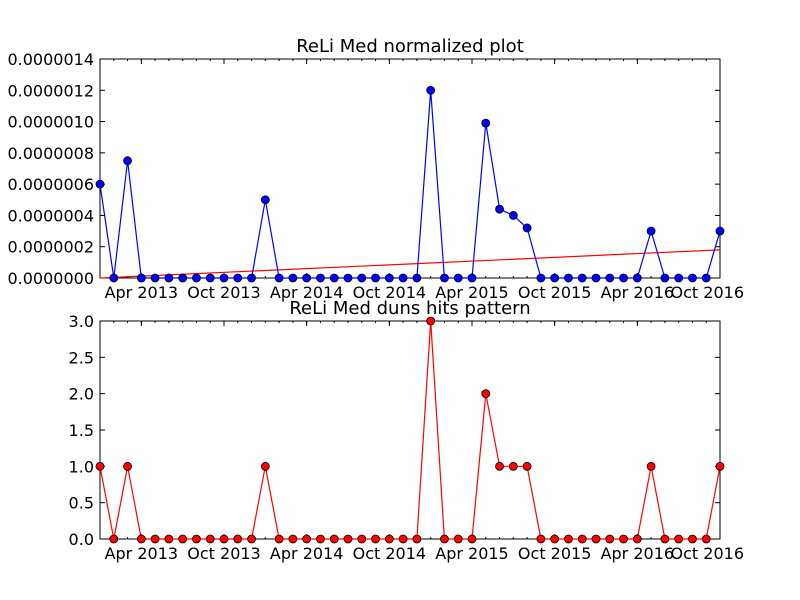 The width and height of the screenshot is (800, 600). Describe the element at coordinates (389, 292) in the screenshot. I see `x-tick-label: Oct 2014` at that location.